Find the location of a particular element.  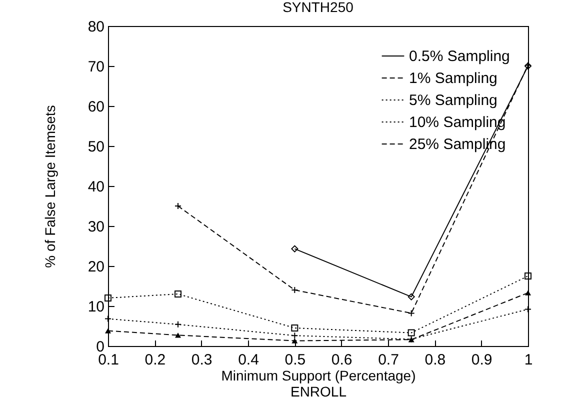

x-tick-label: 0.4 is located at coordinates (248, 360).